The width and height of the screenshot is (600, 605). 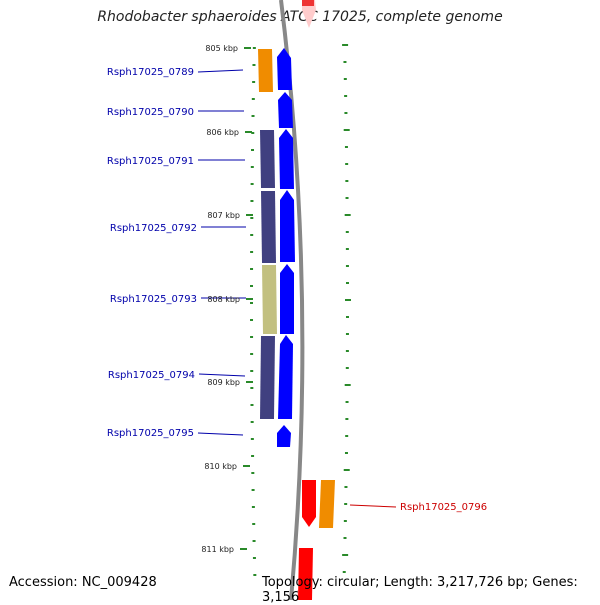 What do you see at coordinates (308, 3) in the screenshot?
I see `edge-fragment-top-core` at bounding box center [308, 3].